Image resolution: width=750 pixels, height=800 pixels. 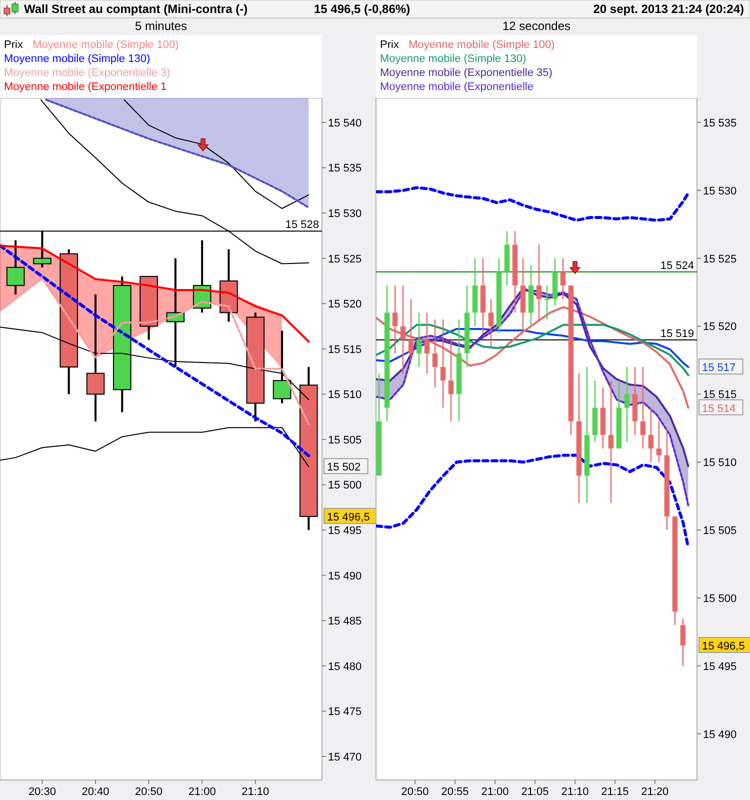 What do you see at coordinates (719, 368) in the screenshot?
I see `data-label: 15 517` at bounding box center [719, 368].